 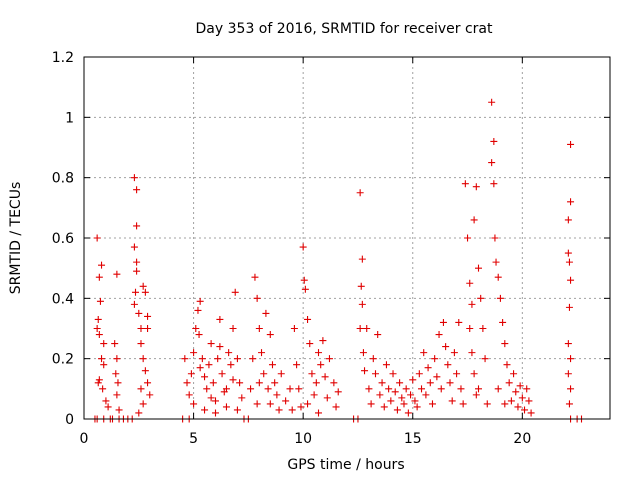 I want to click on x-tick-label: 15, so click(x=413, y=439).